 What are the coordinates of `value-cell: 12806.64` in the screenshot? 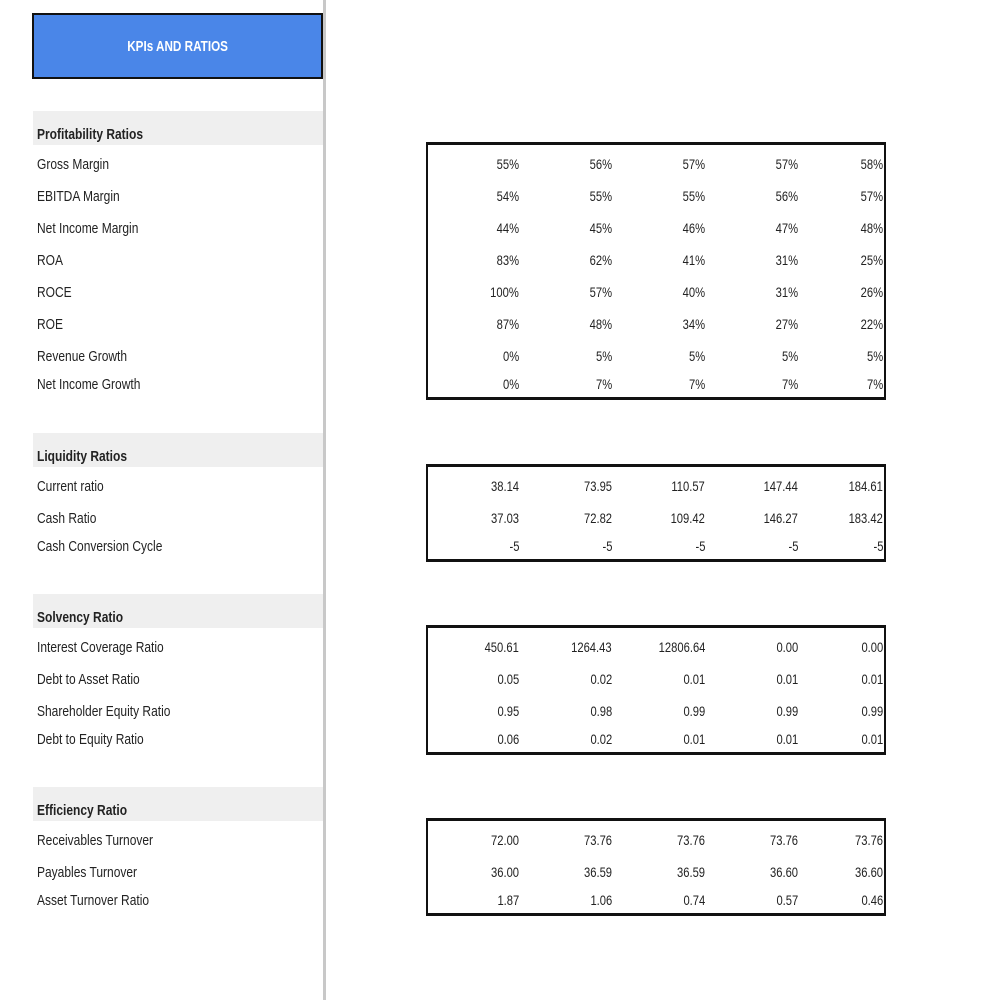 It's located at (681, 647).